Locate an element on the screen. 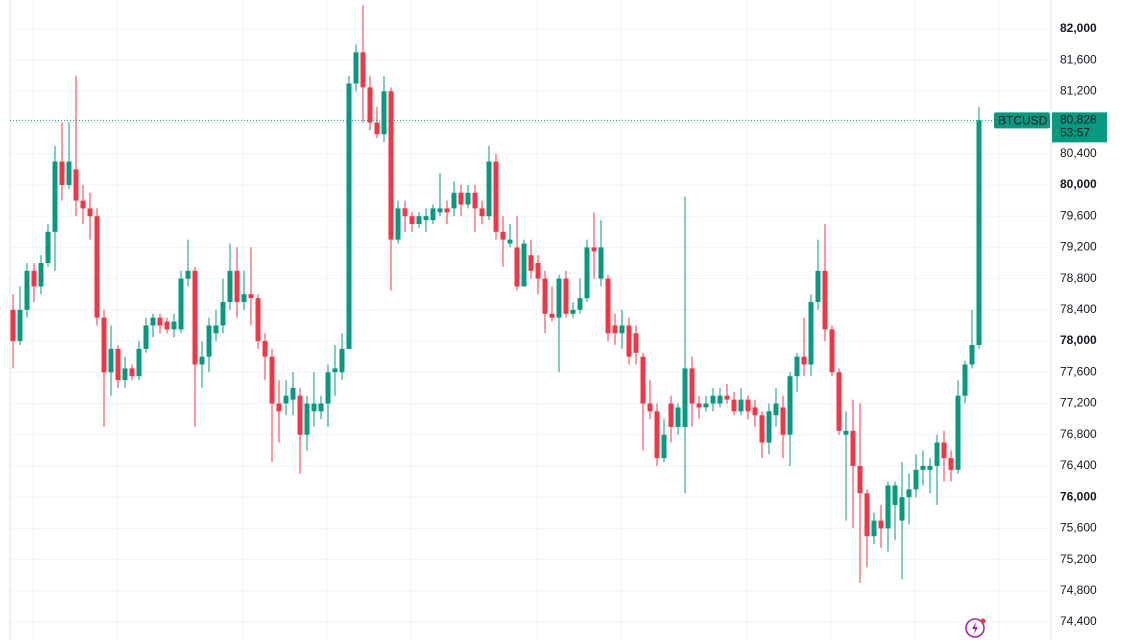 The width and height of the screenshot is (1133, 640). symbol-badge is located at coordinates (1022, 120).